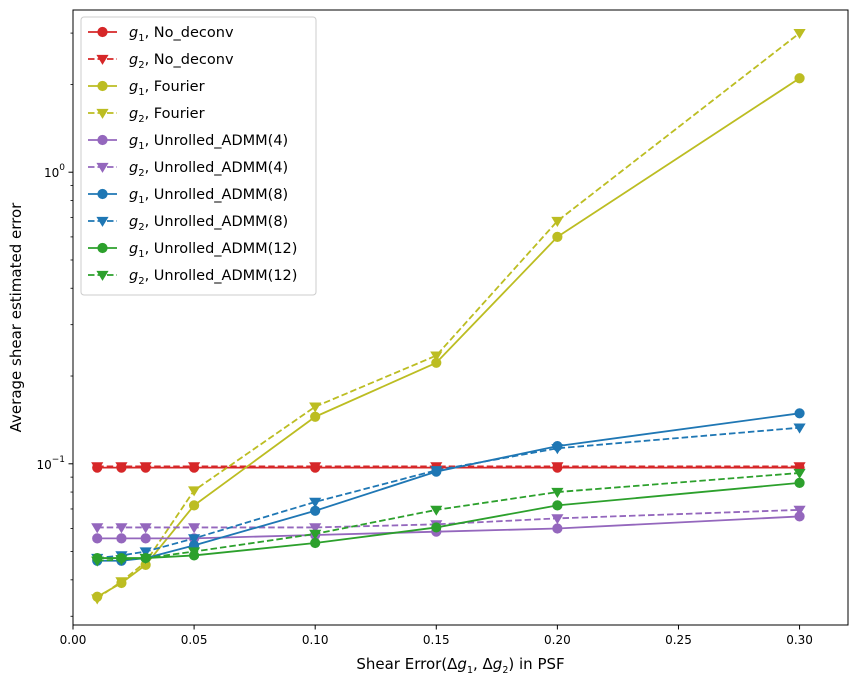 The image size is (858, 691). I want to click on legend-method: , Fourier, so click(175, 114).